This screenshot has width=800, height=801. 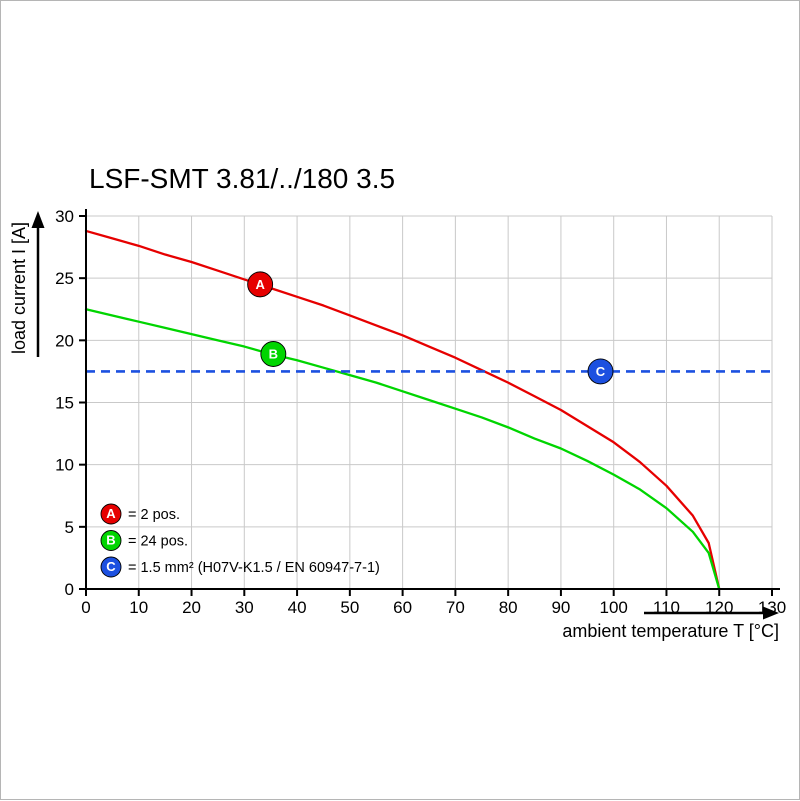 I want to click on x-tick-label: 0, so click(x=85, y=607).